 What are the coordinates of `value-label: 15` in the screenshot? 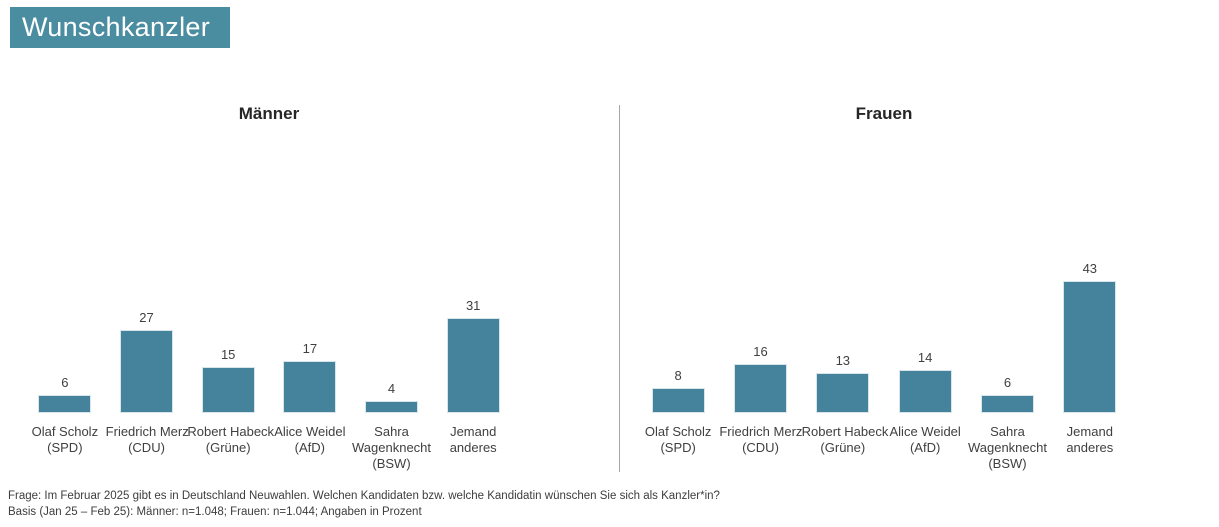 It's located at (228, 354).